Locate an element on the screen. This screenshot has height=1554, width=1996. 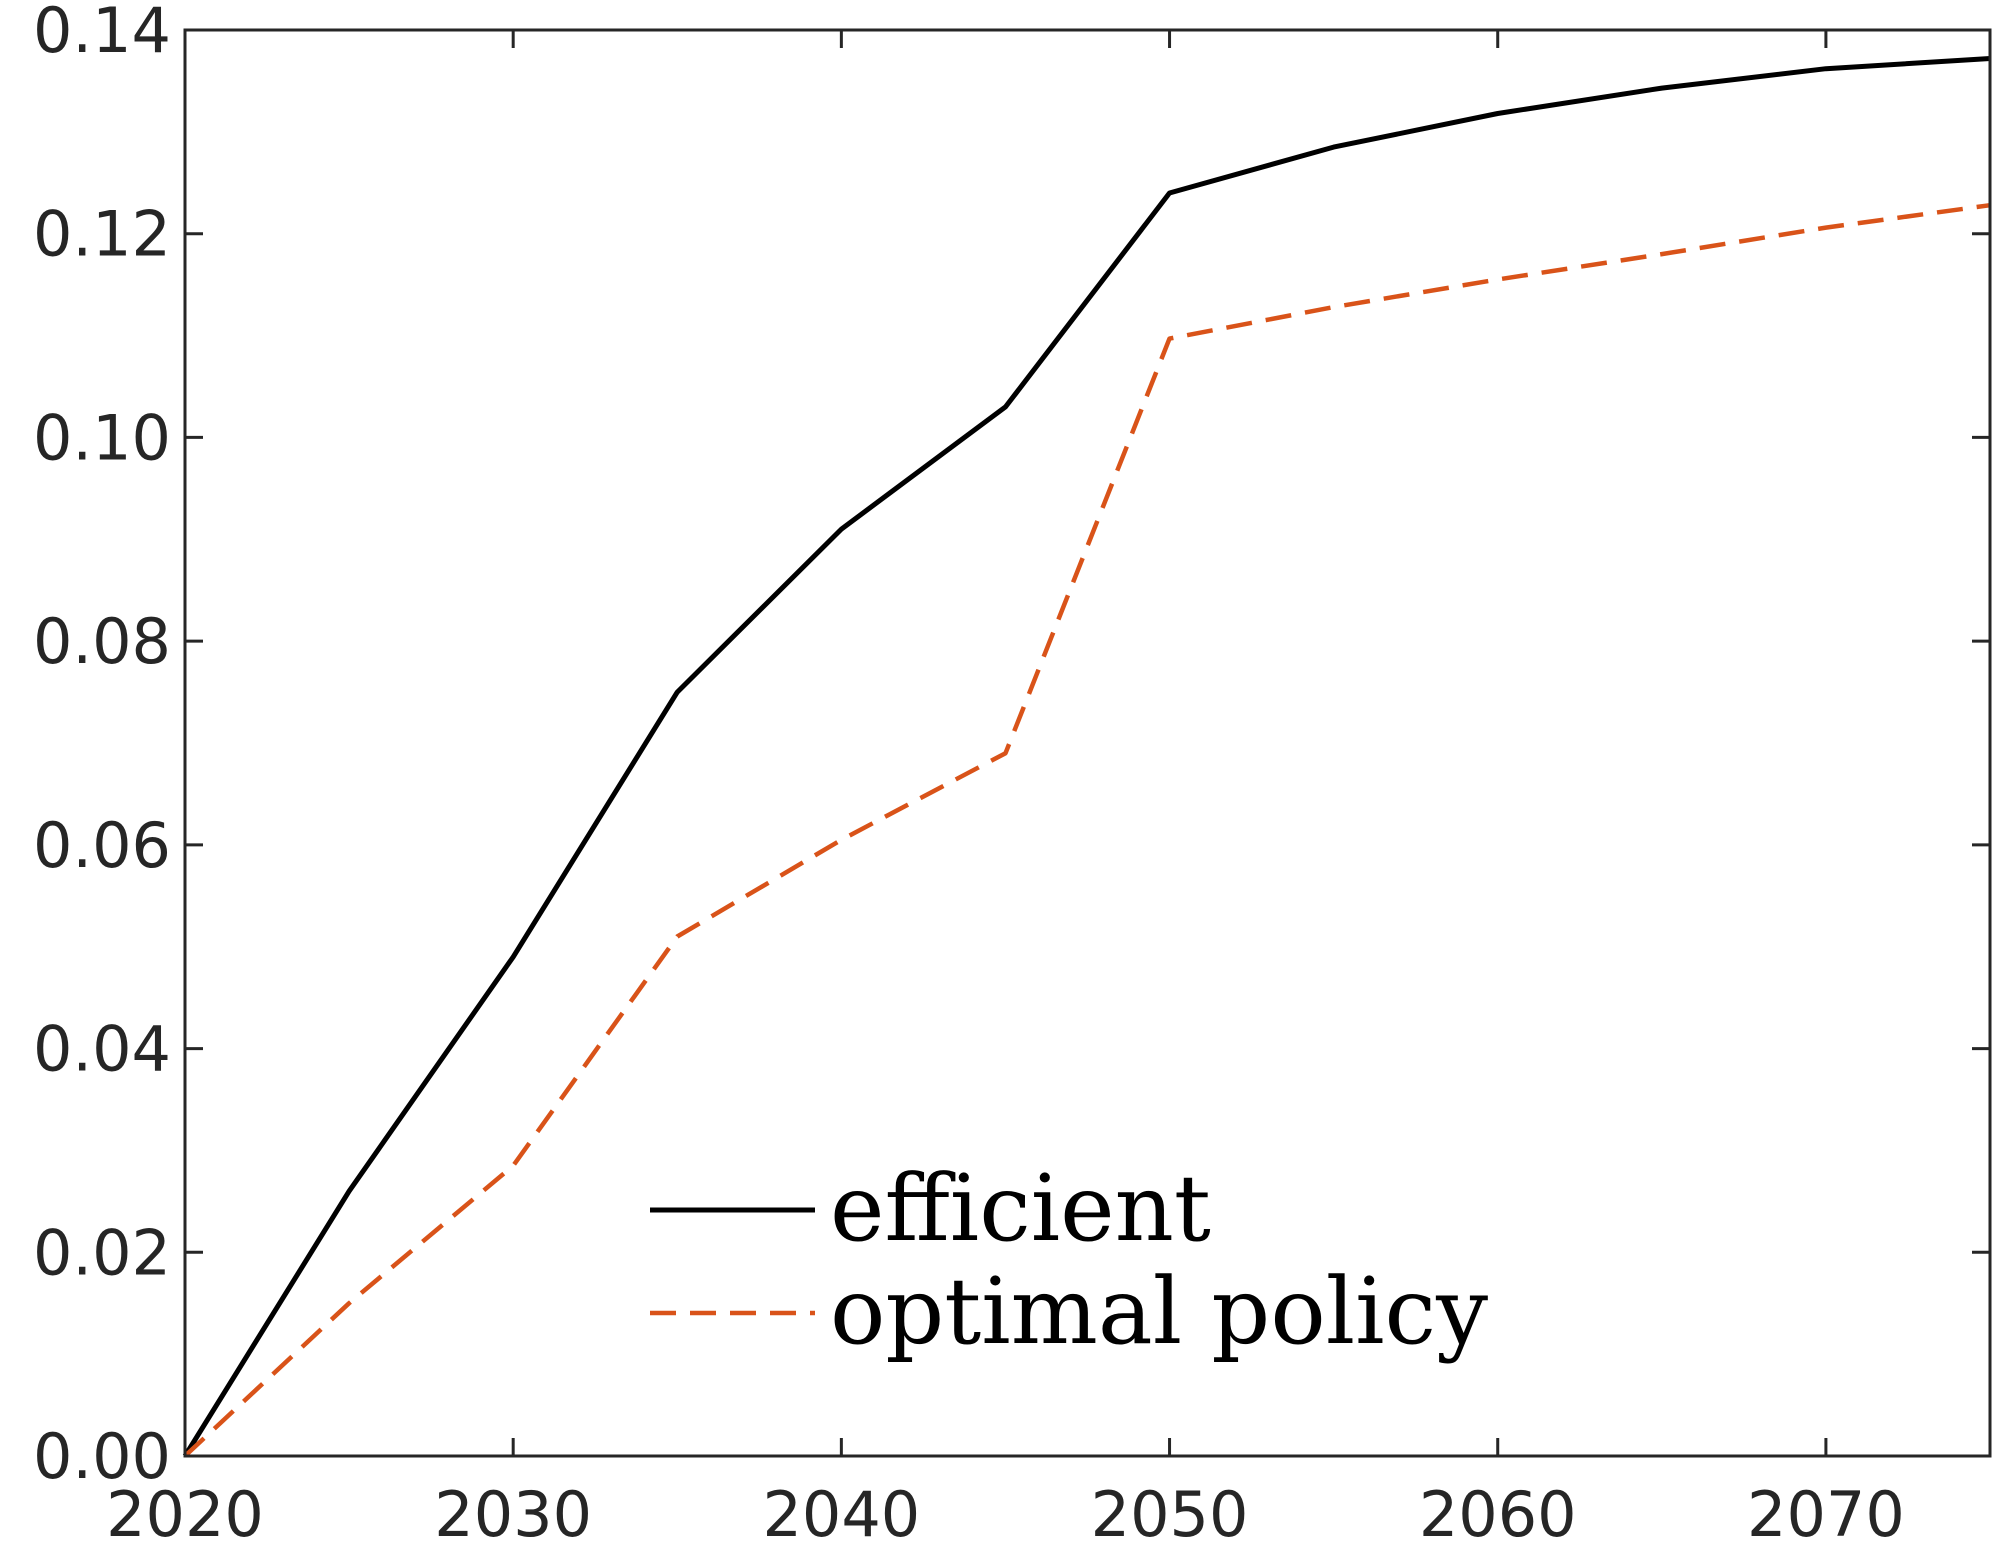
y-tick-label: 0.02 is located at coordinates (102, 1252).